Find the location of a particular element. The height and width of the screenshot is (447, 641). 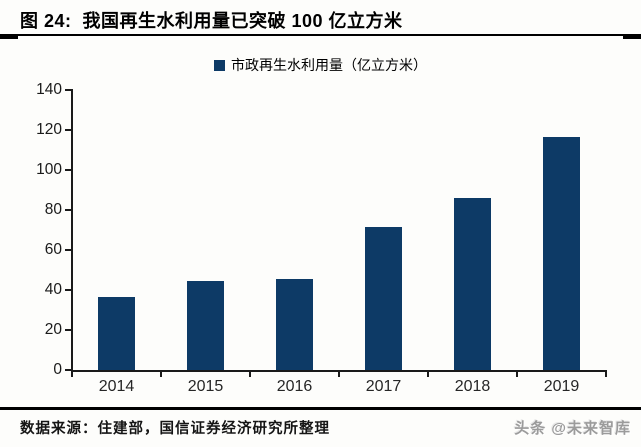

y-axis-line is located at coordinates (72, 230).